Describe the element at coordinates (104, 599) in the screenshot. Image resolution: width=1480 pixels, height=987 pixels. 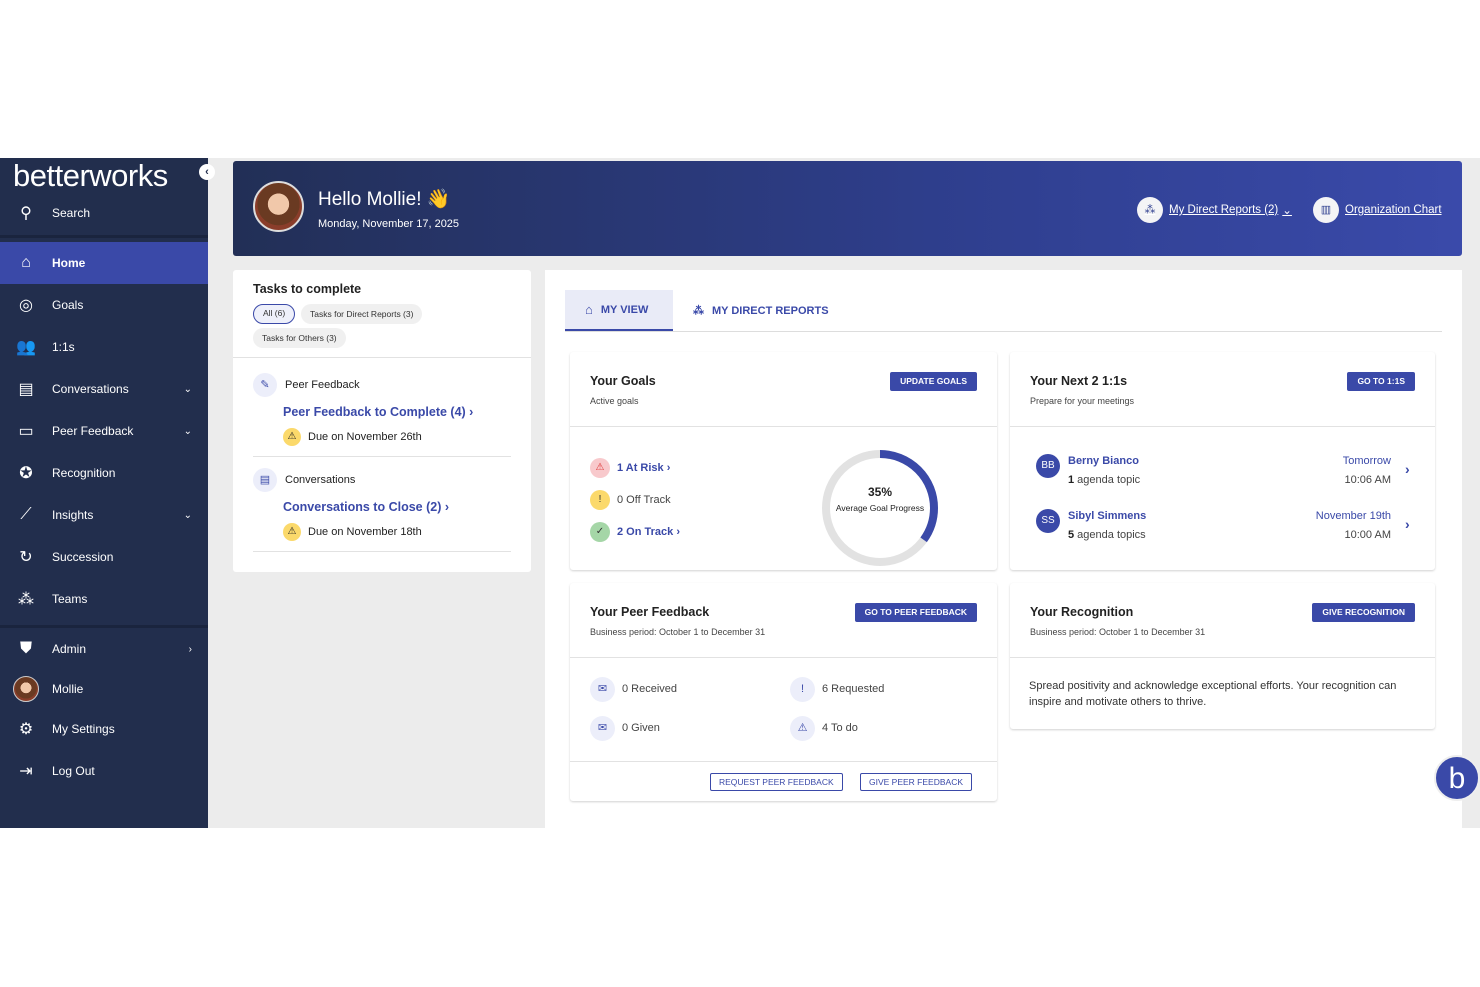
I see `sidebar-item-teams: ⁂ Teams` at that location.